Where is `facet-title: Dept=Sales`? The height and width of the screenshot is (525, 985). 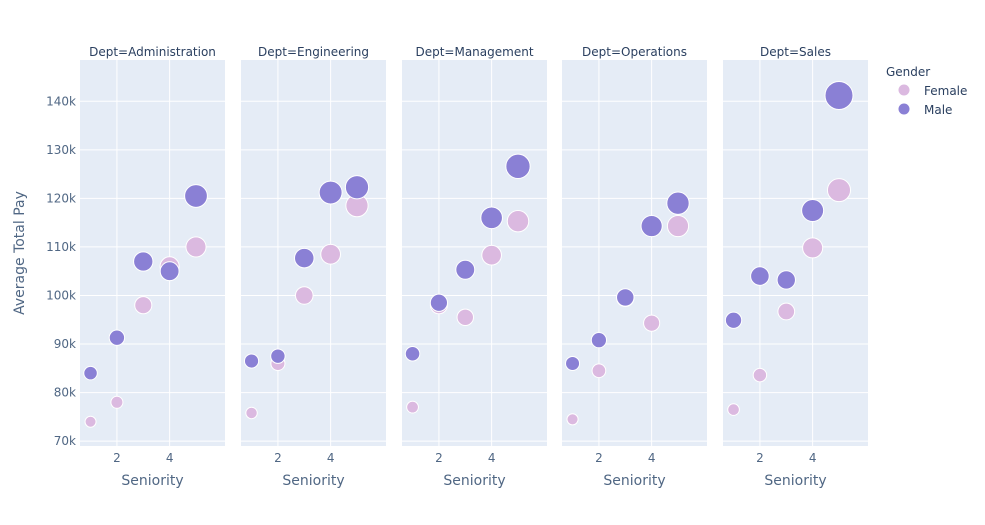 facet-title: Dept=Sales is located at coordinates (795, 52).